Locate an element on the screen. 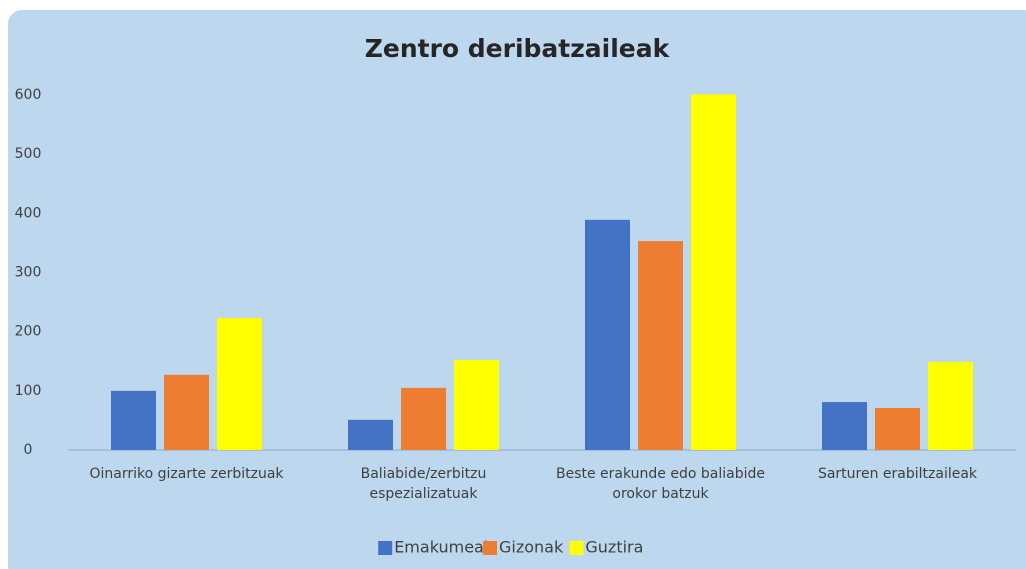 Image resolution: width=1026 pixels, height=569 pixels. y-tick-label: 500 is located at coordinates (28, 154).